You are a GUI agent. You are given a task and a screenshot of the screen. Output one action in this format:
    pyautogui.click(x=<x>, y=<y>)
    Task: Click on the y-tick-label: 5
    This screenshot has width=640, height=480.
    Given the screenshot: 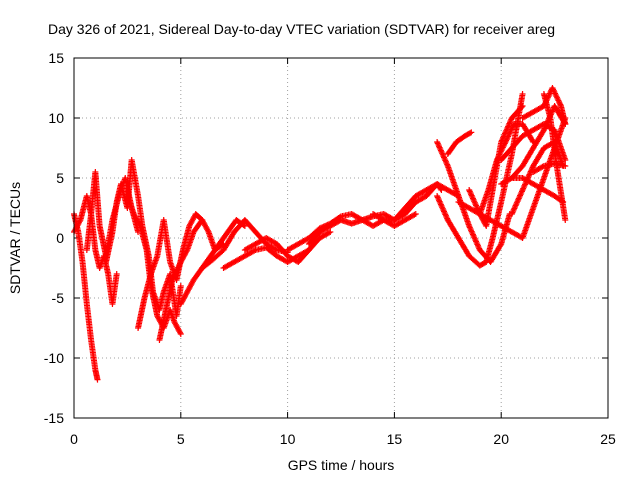 What is the action you would take?
    pyautogui.click(x=60, y=178)
    